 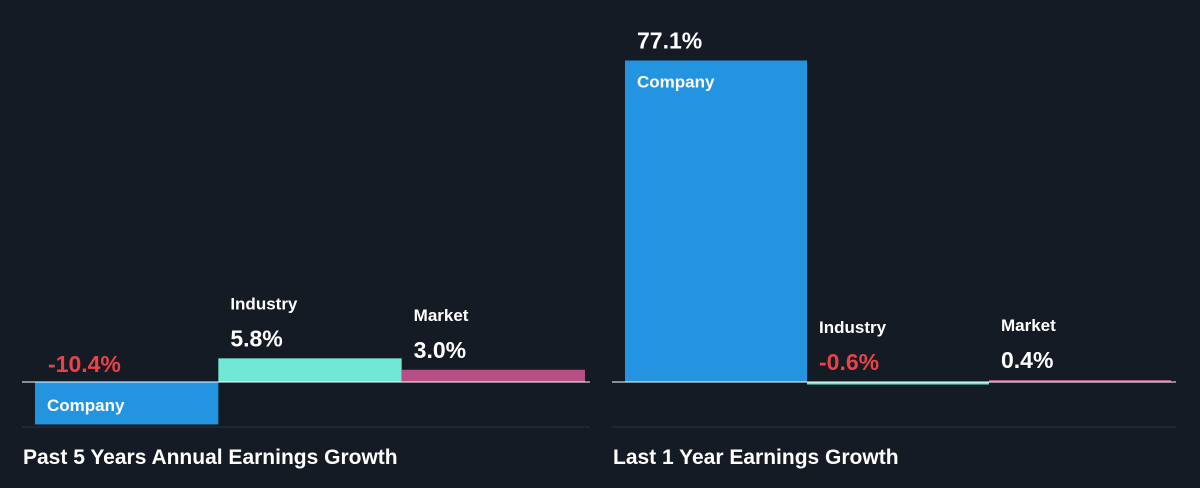 What do you see at coordinates (669, 40) in the screenshot?
I see `value-label-company: 77.1%` at bounding box center [669, 40].